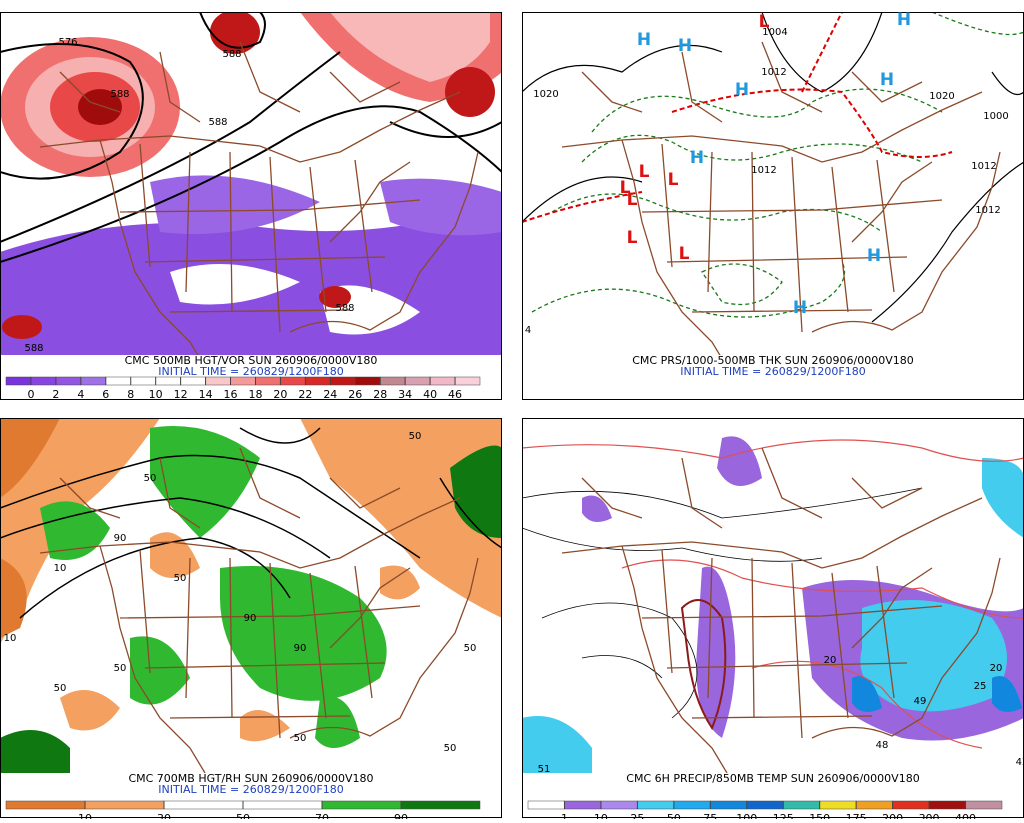 The width and height of the screenshot is (1024, 823). Describe the element at coordinates (783, 815) in the screenshot. I see `colorbar-label: 125` at that location.